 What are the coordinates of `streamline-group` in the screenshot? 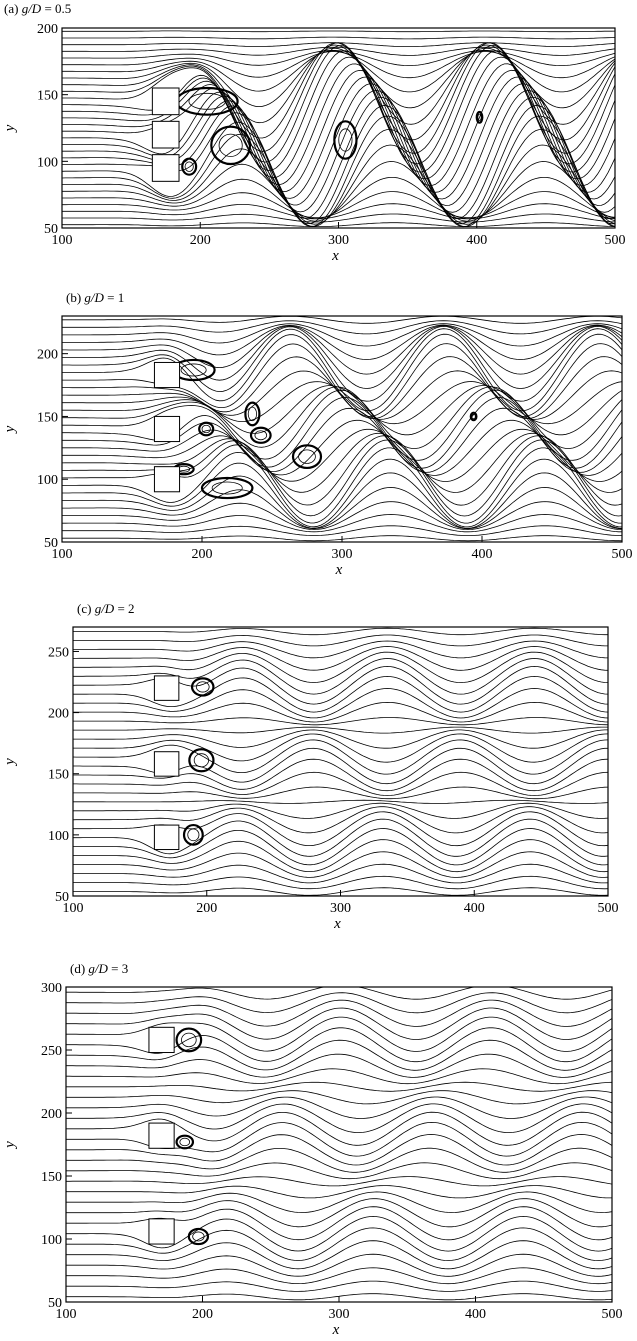 It's located at (338, 129).